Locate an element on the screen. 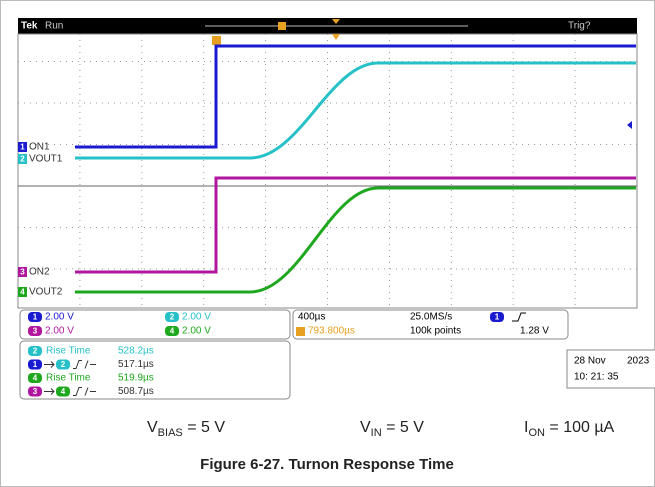  condition: VBIAS = 5 V is located at coordinates (186, 429).